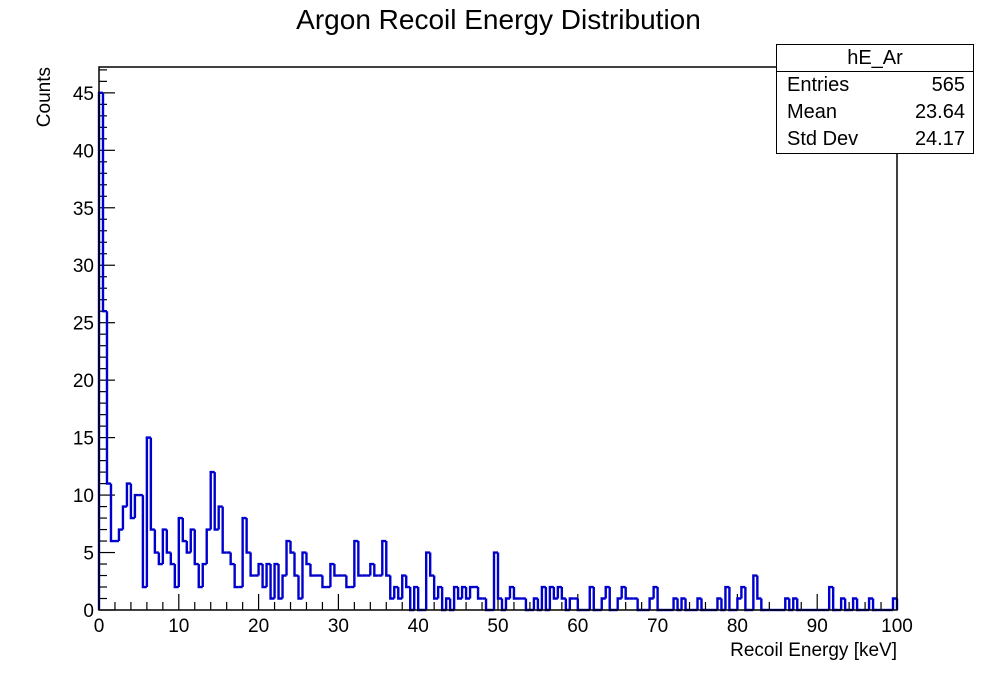 Image resolution: width=997 pixels, height=678 pixels. I want to click on stats-value: 23.64, so click(939, 112).